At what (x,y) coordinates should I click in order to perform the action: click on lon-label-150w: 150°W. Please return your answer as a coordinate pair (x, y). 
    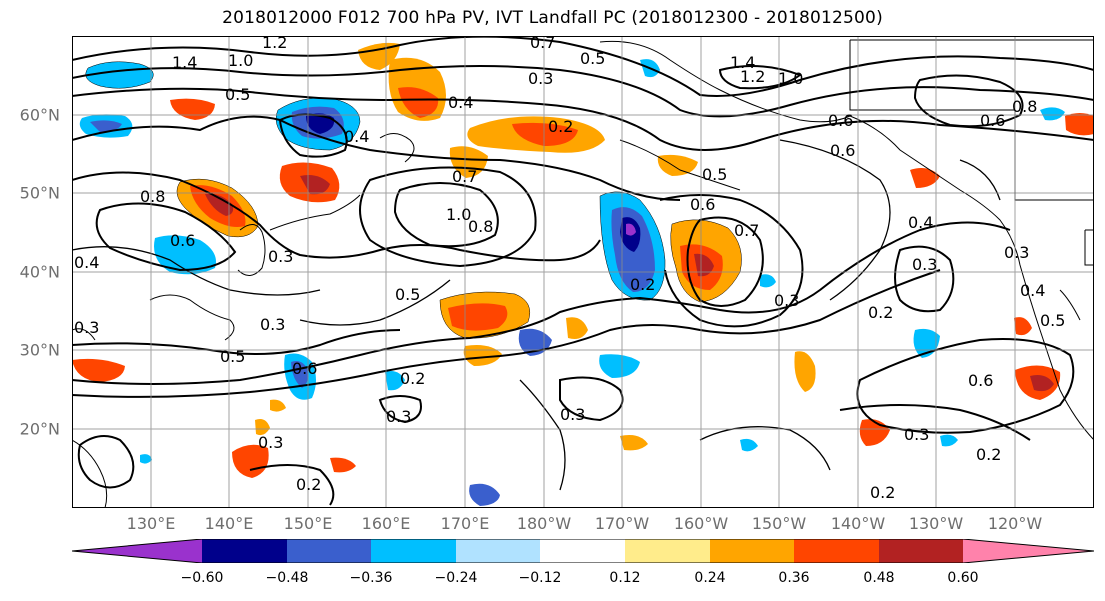
    Looking at the image, I should click on (779, 523).